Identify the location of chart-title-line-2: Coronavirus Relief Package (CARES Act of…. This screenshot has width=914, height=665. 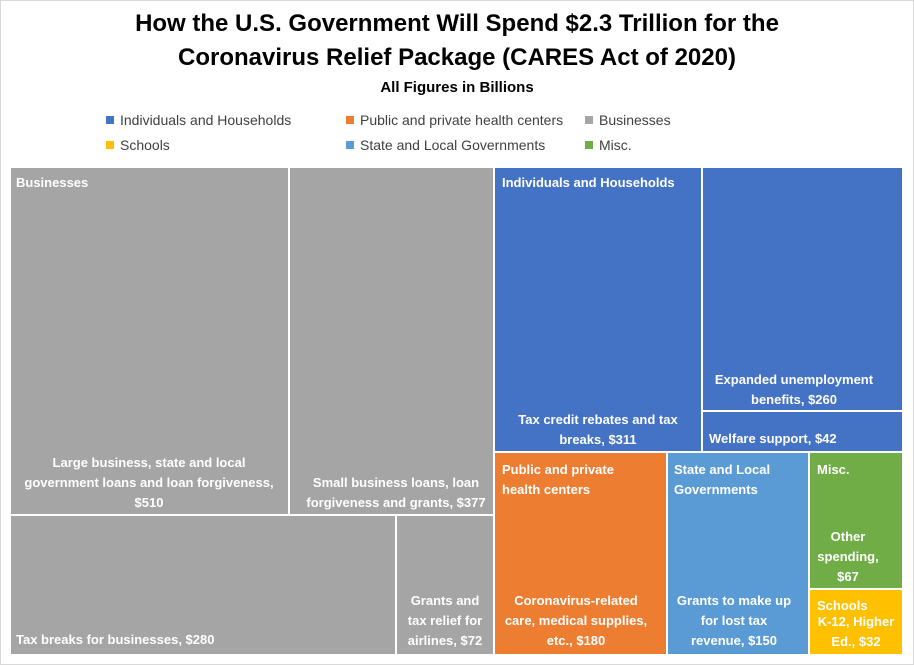
(457, 57).